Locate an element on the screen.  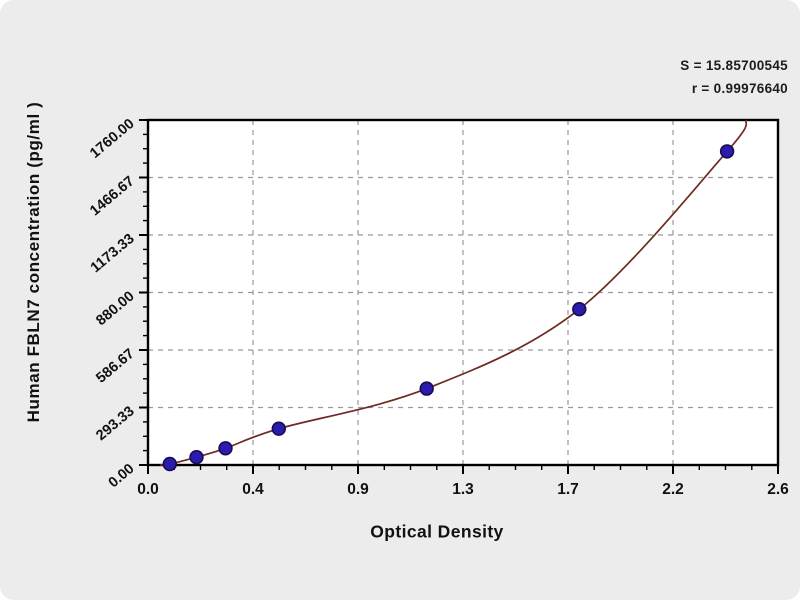
y-tick-label: 1760.00 is located at coordinates (112, 139).